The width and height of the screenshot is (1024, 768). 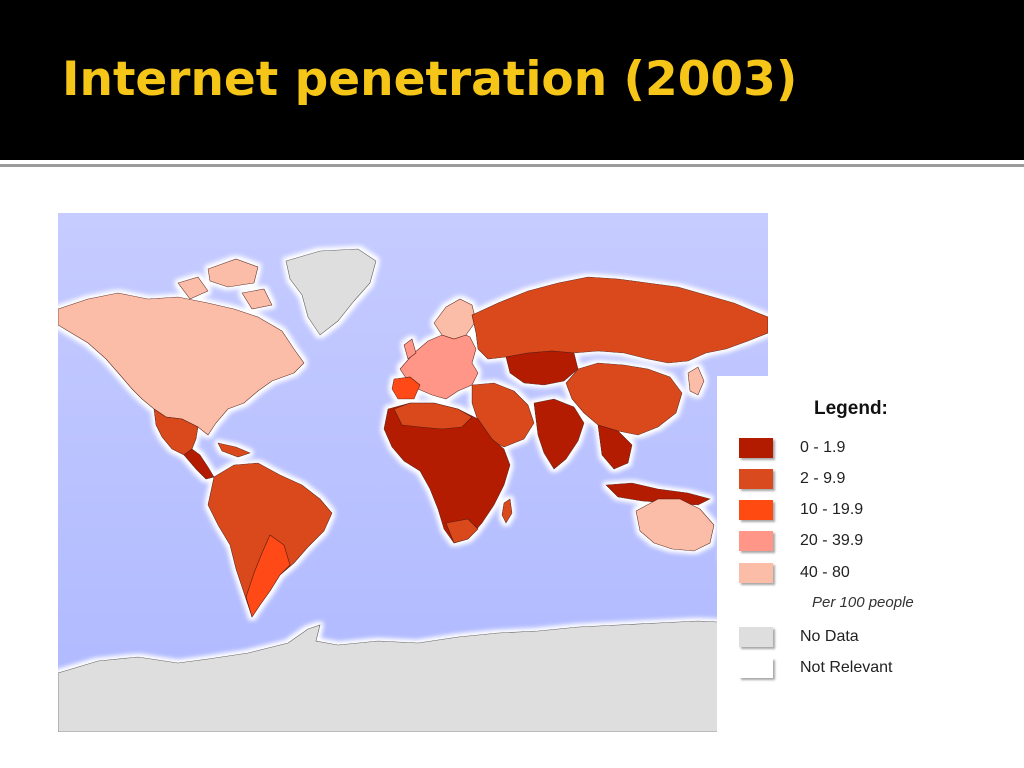 I want to click on legend-item: 20 - 39.9, so click(x=849, y=542).